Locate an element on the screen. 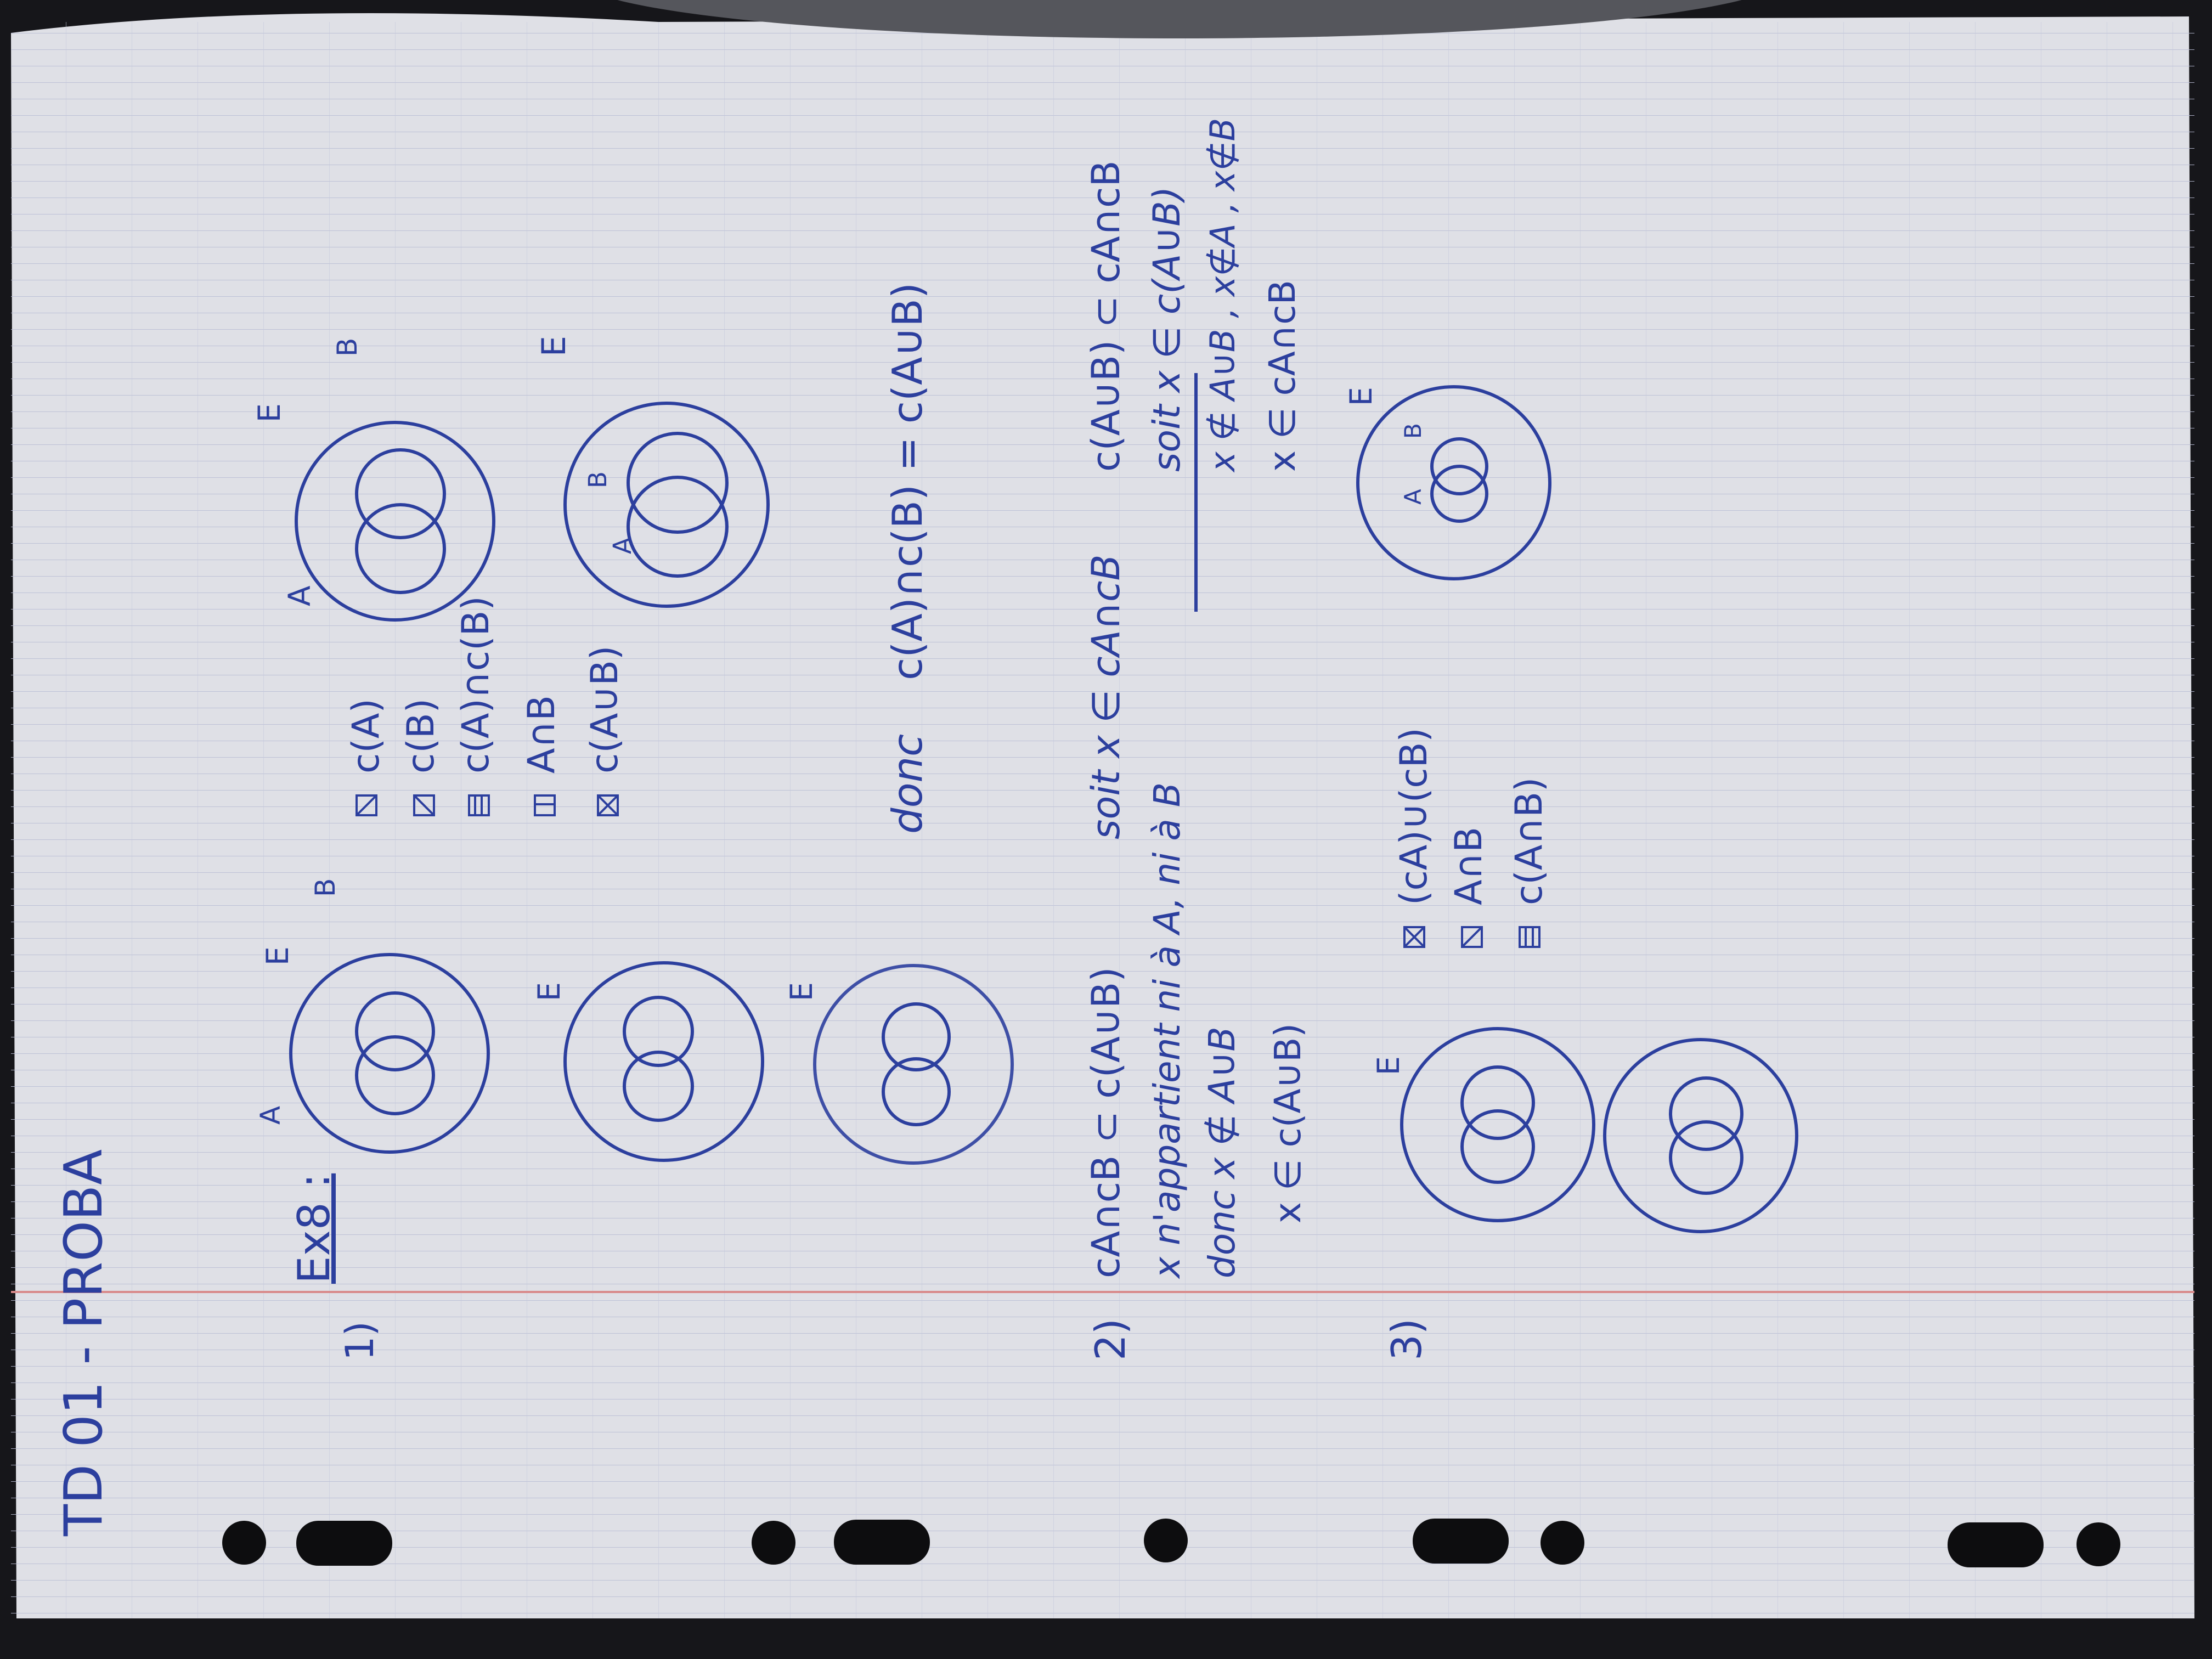 The width and height of the screenshot is (2212, 1659). legend3-item-3: c(A∩B) is located at coordinates (1530, 841).